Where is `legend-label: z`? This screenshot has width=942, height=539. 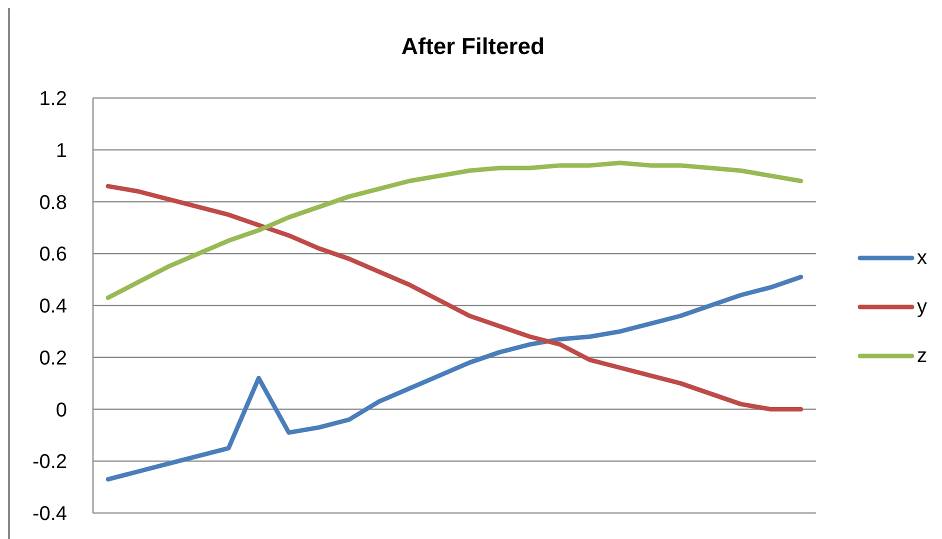 legend-label: z is located at coordinates (922, 355).